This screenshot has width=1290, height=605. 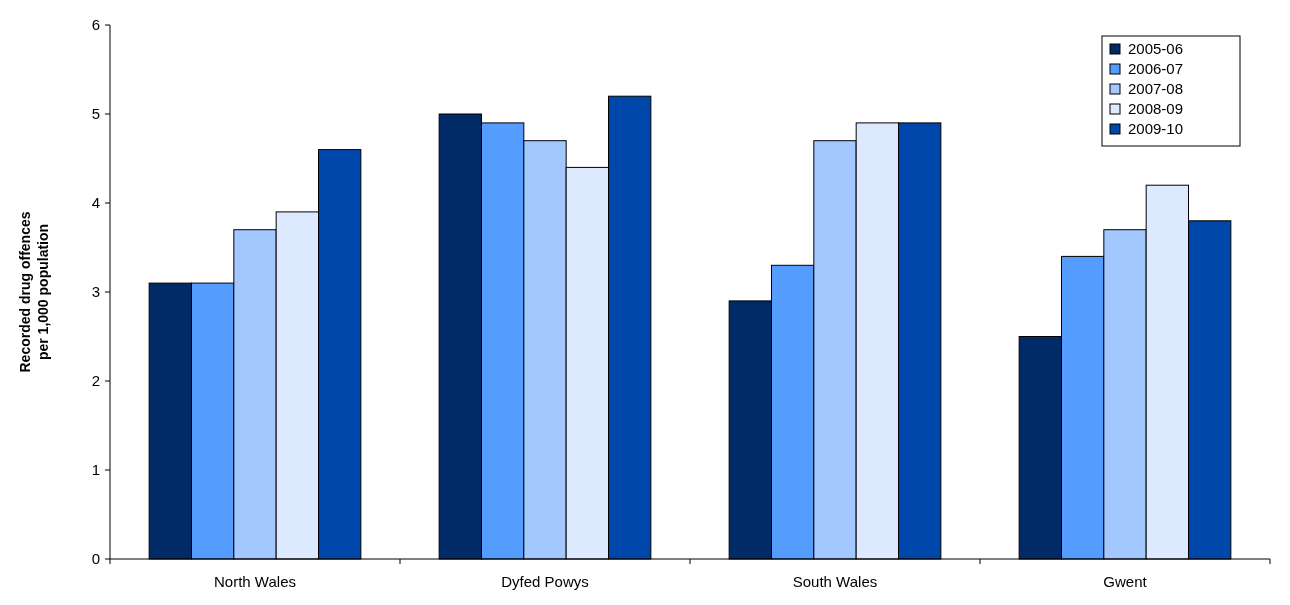 I want to click on y-tick-label: 0, so click(x=95, y=559).